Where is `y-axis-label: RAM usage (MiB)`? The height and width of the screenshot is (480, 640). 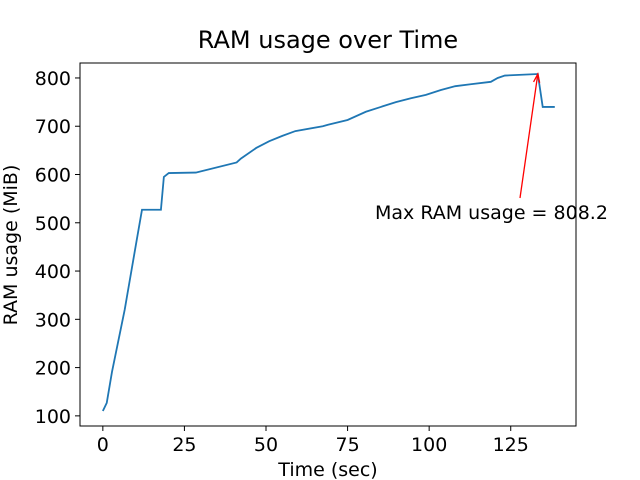 y-axis-label: RAM usage (MiB) is located at coordinates (11, 245).